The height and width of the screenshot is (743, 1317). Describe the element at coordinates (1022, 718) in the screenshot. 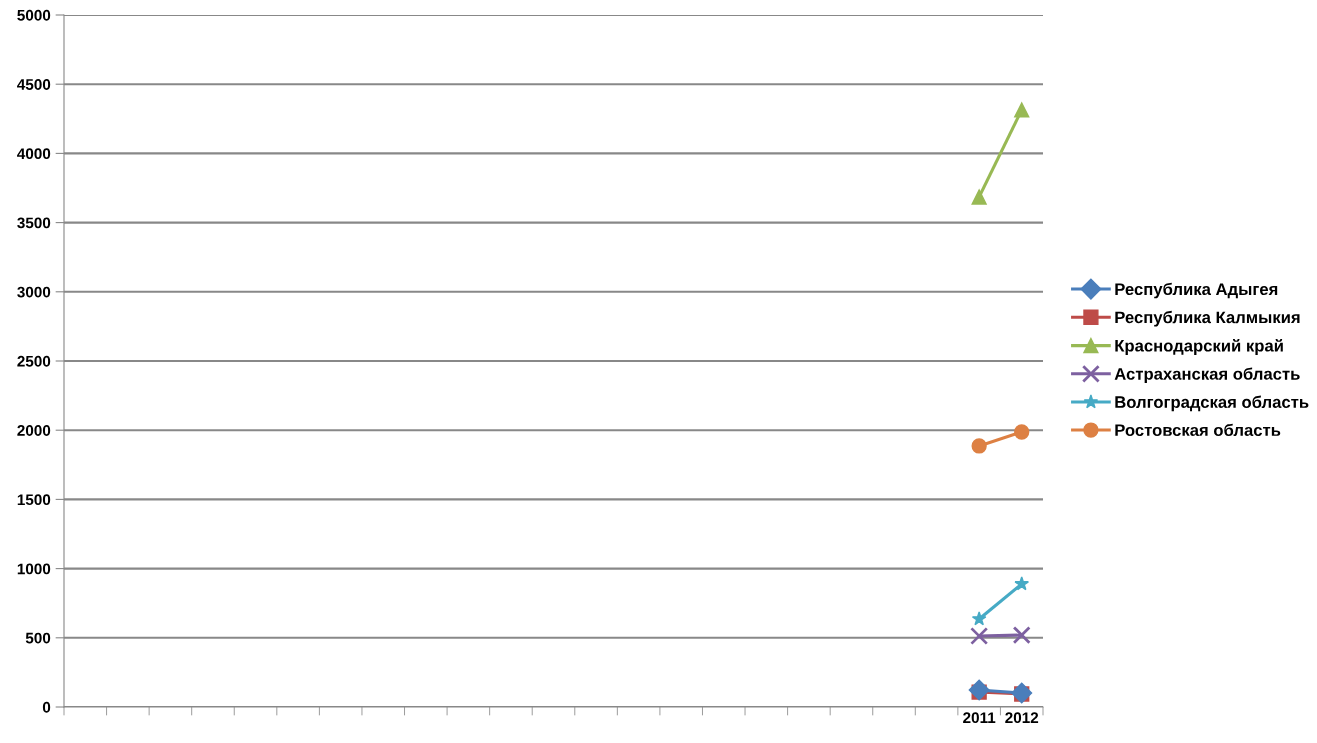

I see `x-tick-label: 2012` at that location.